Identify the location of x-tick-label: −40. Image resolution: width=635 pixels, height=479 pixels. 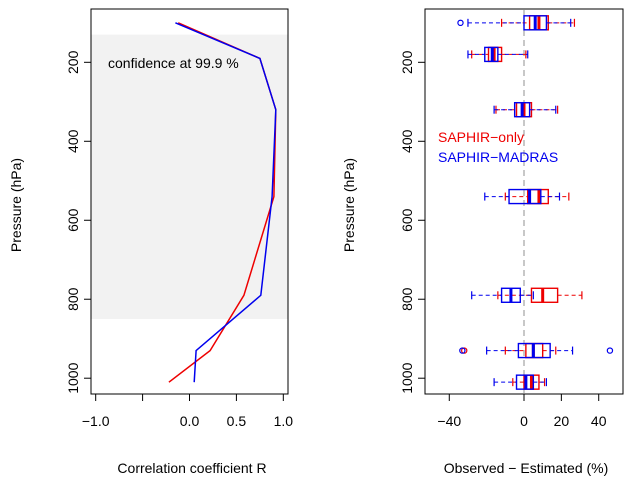
(449, 421).